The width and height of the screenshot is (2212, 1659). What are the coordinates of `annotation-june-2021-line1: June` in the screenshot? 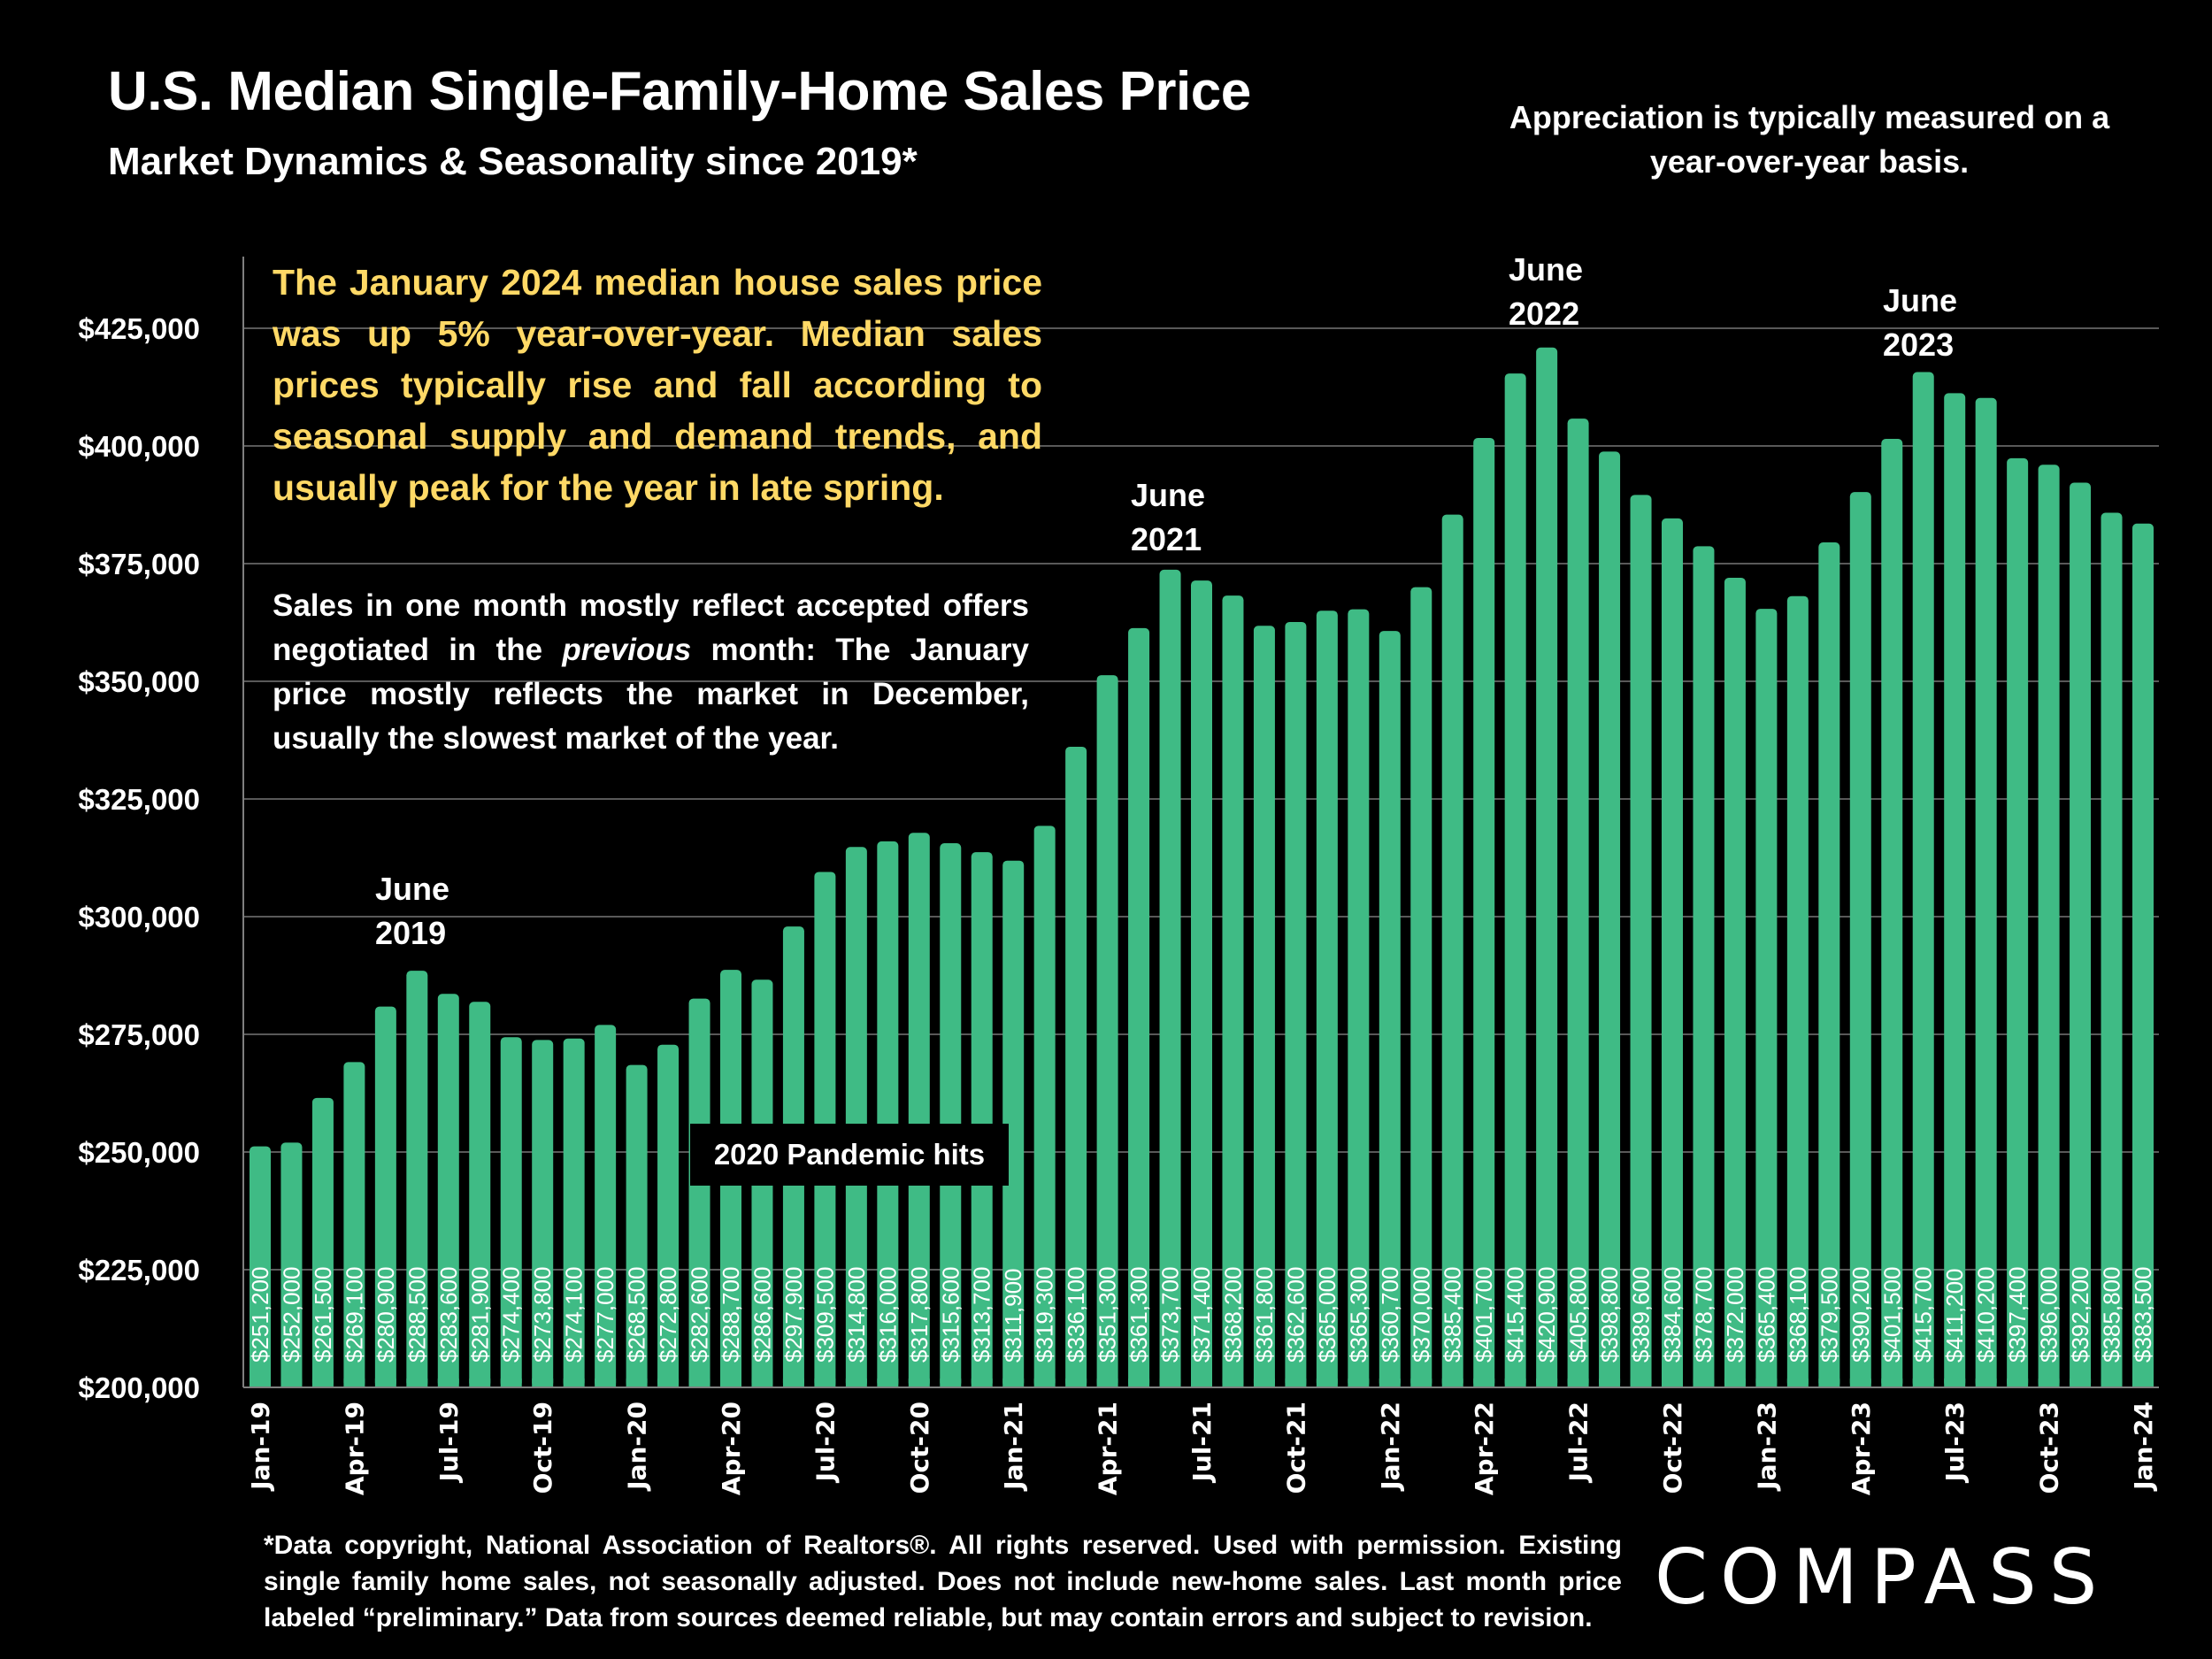 It's located at (1169, 495).